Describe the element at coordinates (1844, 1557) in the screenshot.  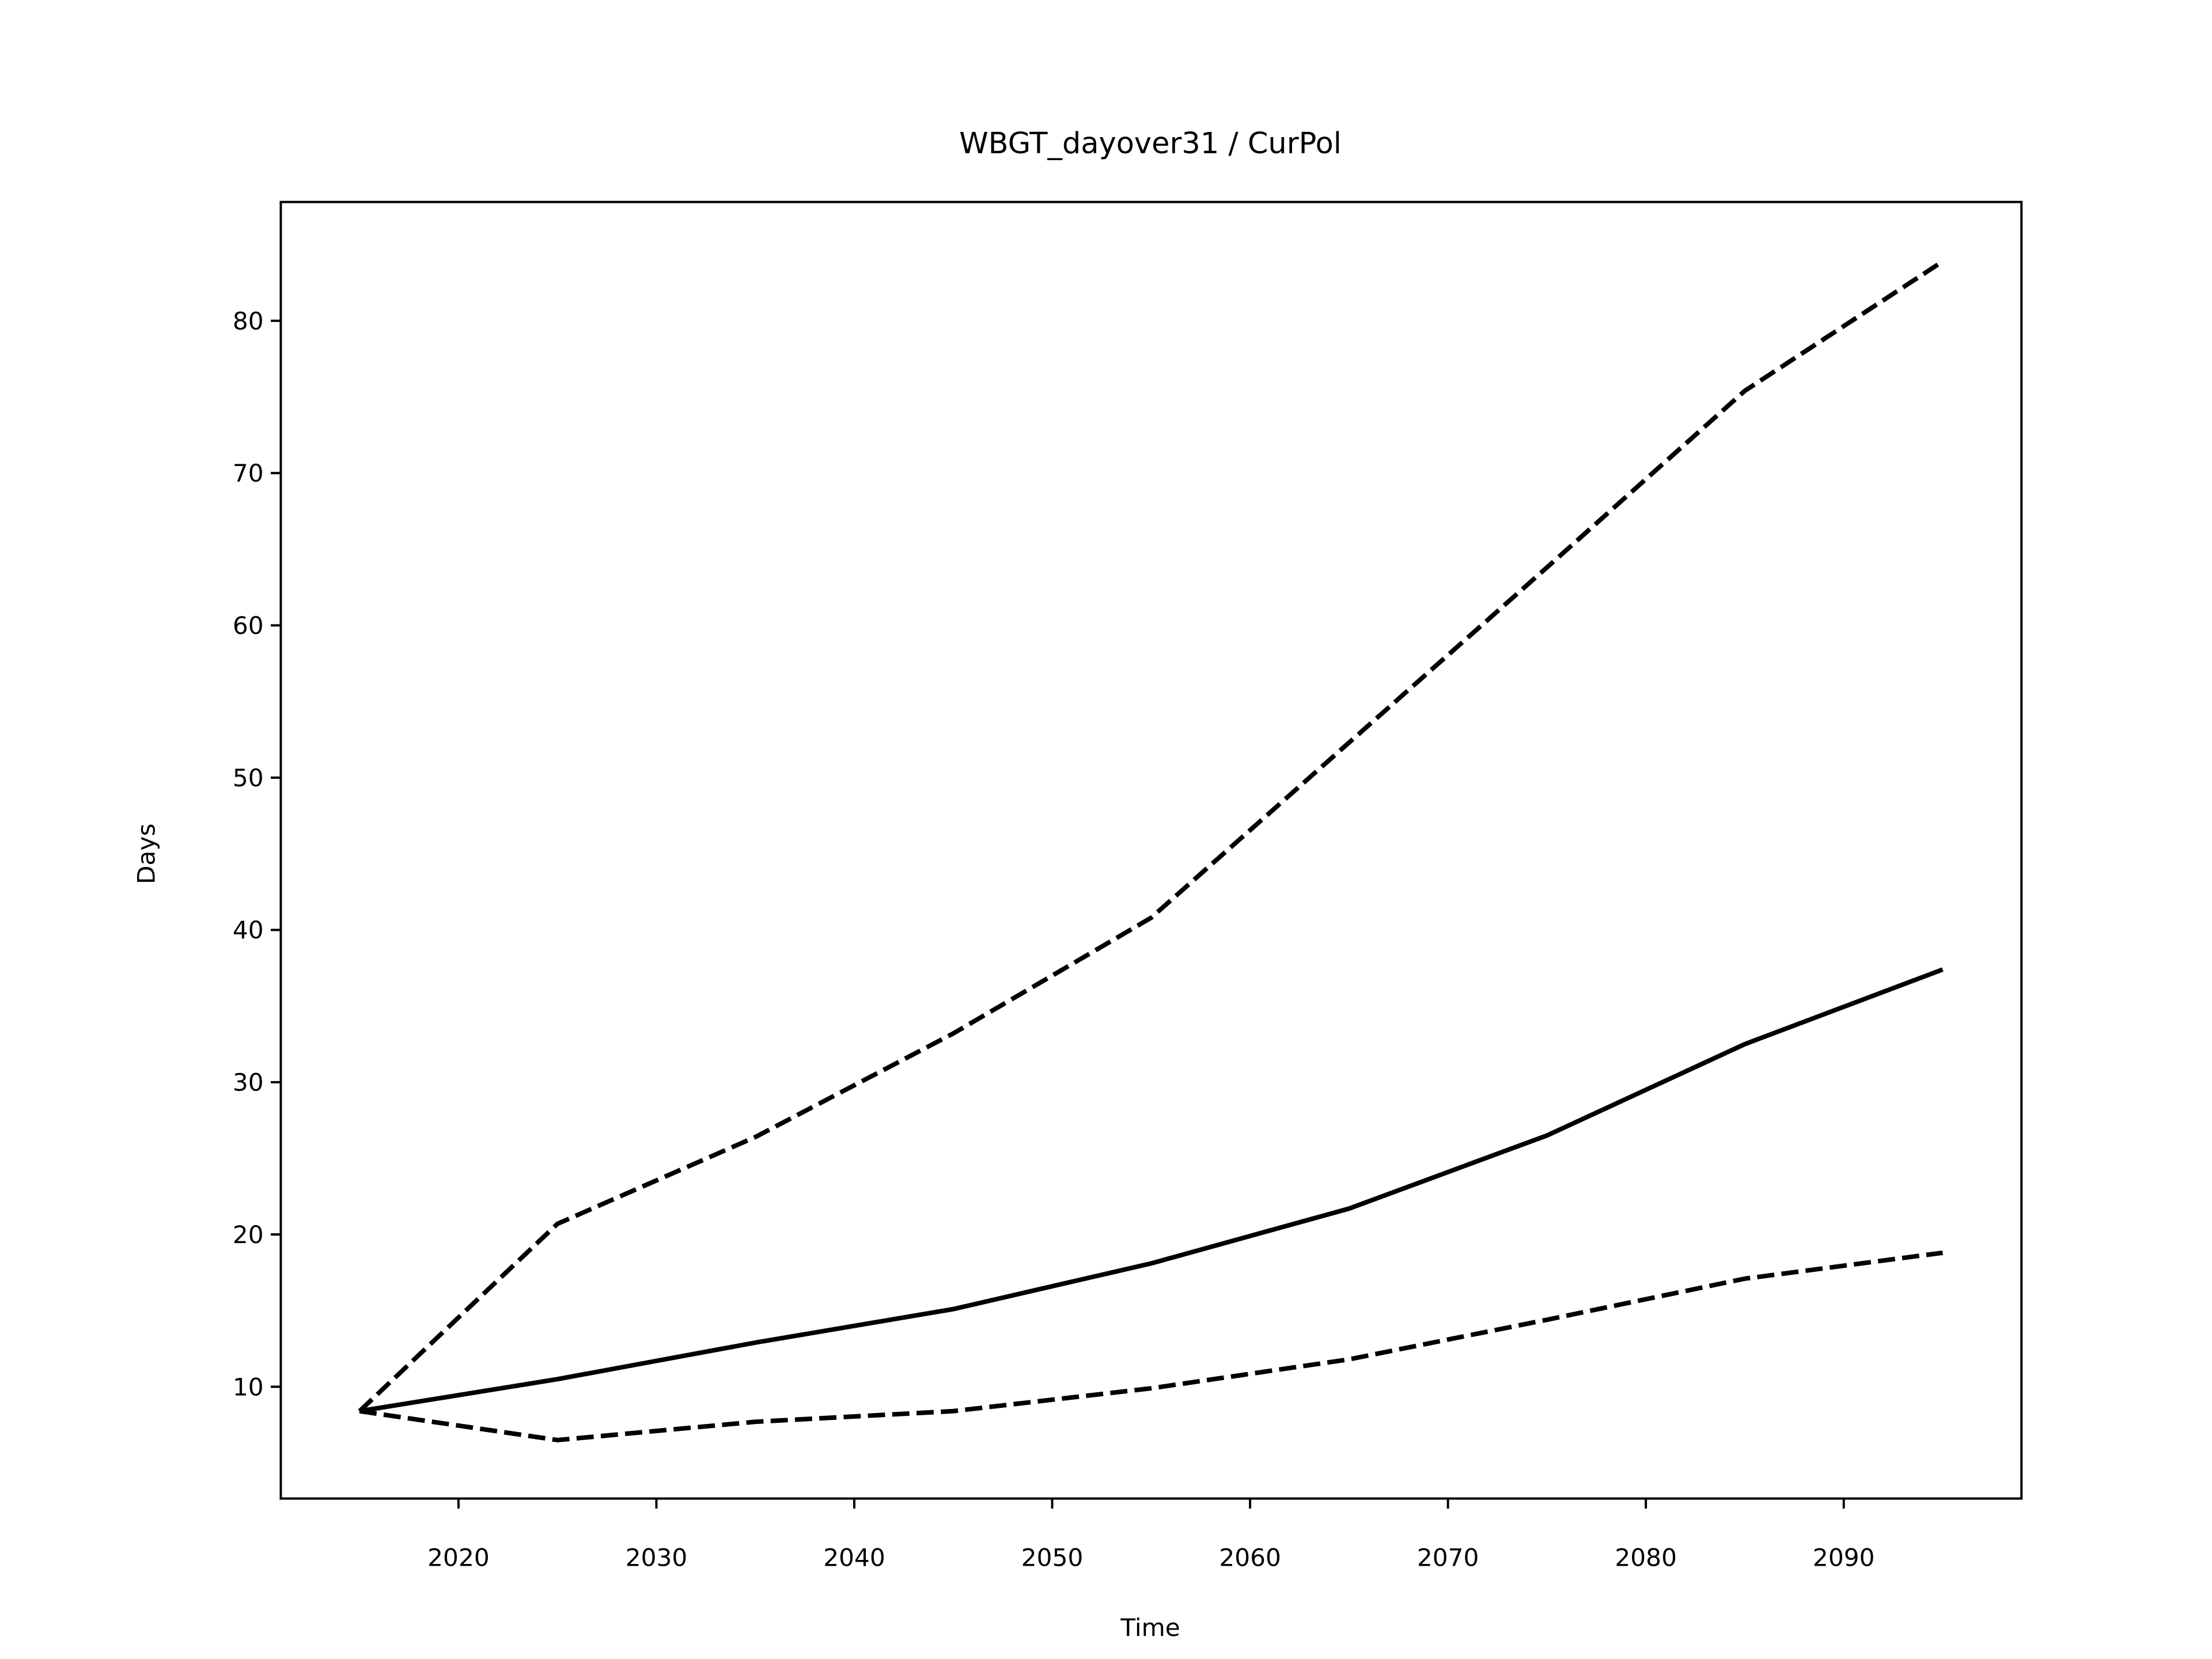
I see `x-tick-label: 2090` at that location.